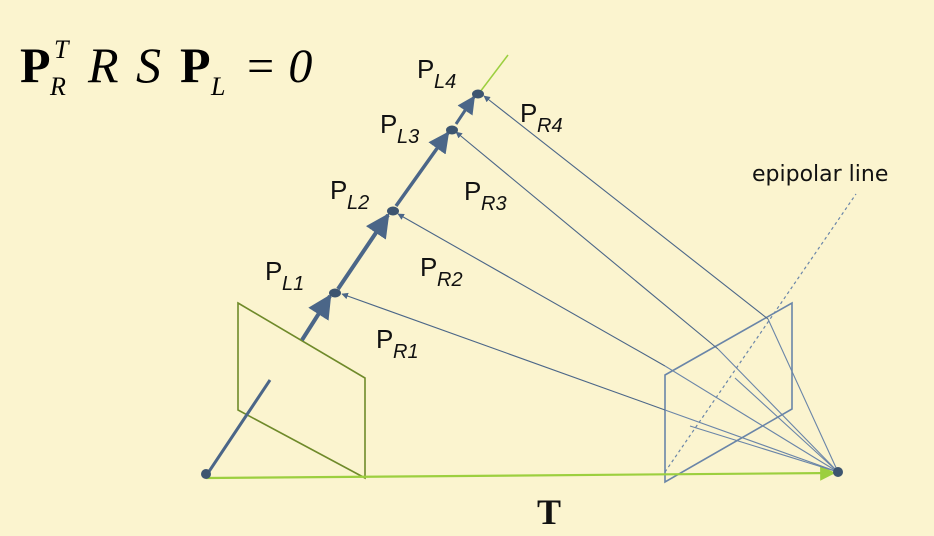 This screenshot has height=536, width=934. I want to click on label-pr2-main: P, so click(428, 267).